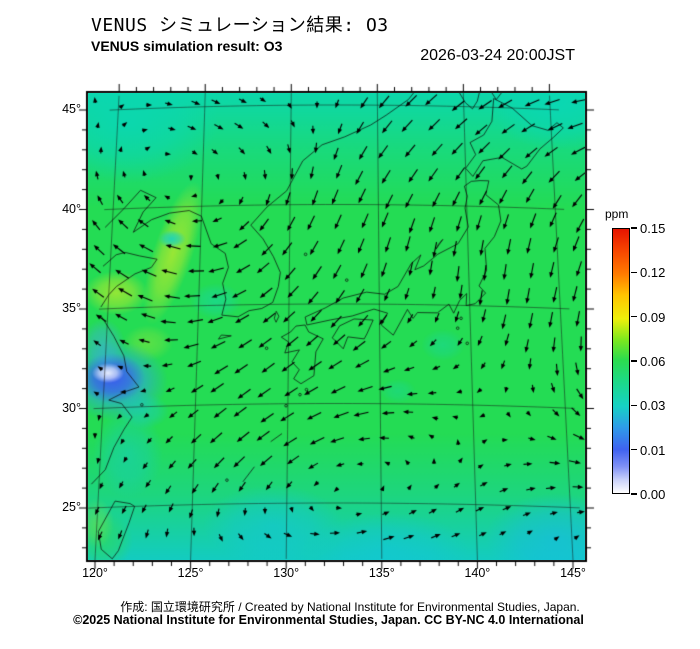 The width and height of the screenshot is (700, 649). I want to click on lon-tick-label: 145°, so click(573, 573).